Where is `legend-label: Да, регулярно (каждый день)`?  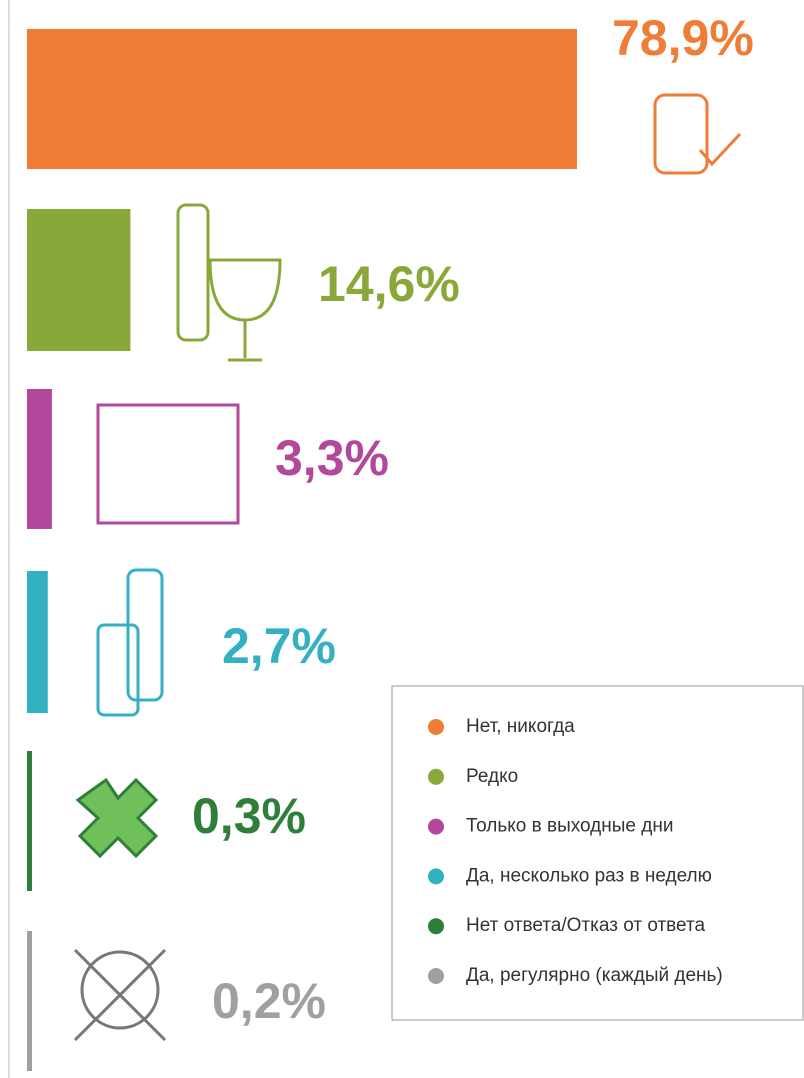 legend-label: Да, регулярно (каждый день) is located at coordinates (594, 975).